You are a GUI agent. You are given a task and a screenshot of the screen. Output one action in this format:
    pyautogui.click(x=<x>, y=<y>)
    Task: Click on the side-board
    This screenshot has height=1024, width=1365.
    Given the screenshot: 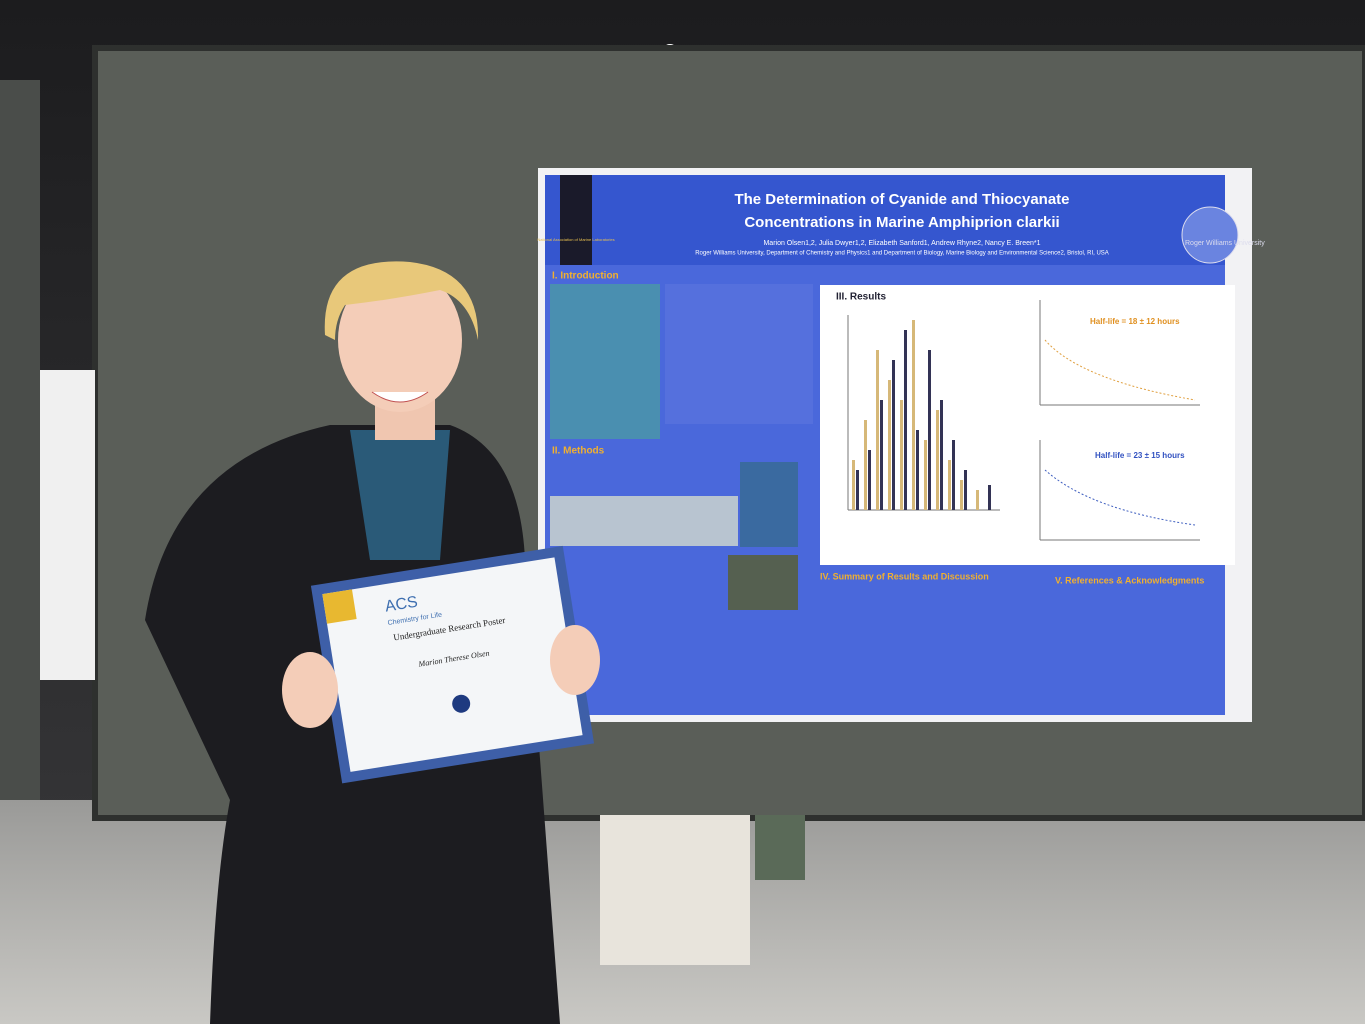 What is the action you would take?
    pyautogui.click(x=20, y=440)
    